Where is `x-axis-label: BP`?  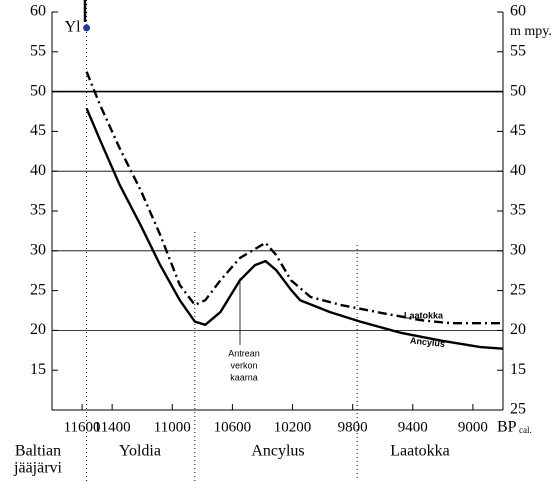
x-axis-label: BP is located at coordinates (507, 427).